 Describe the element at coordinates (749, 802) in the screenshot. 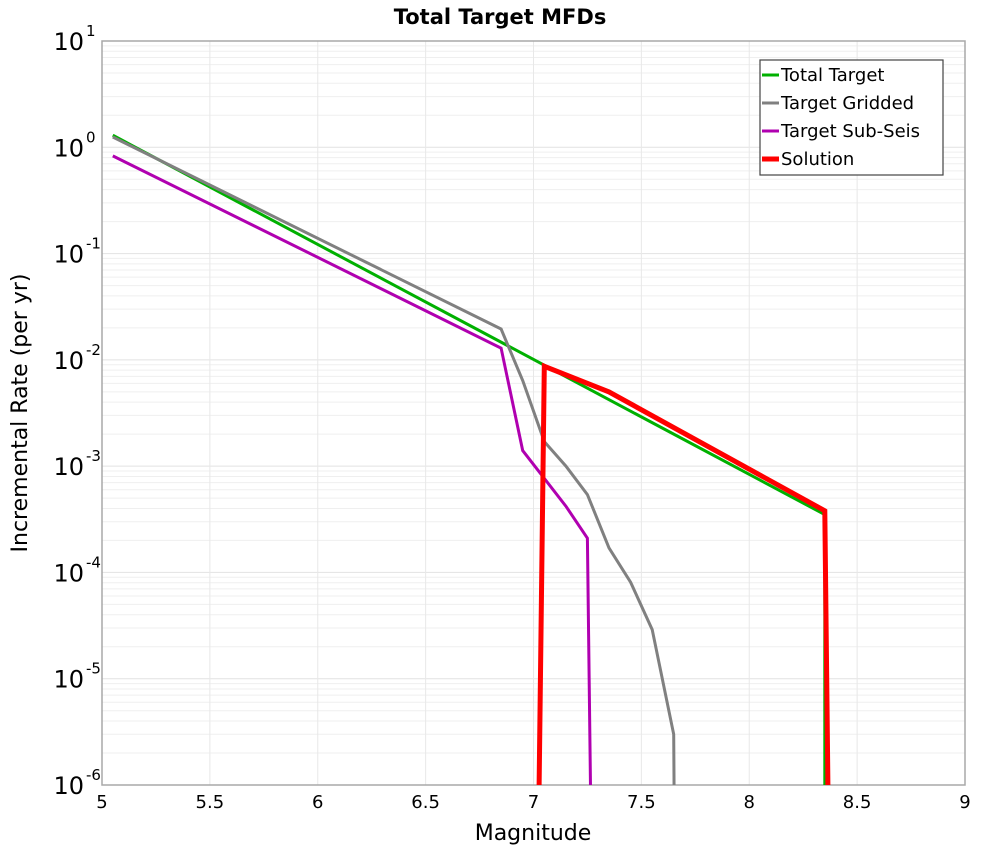

I see `x-tick-label: 8` at that location.